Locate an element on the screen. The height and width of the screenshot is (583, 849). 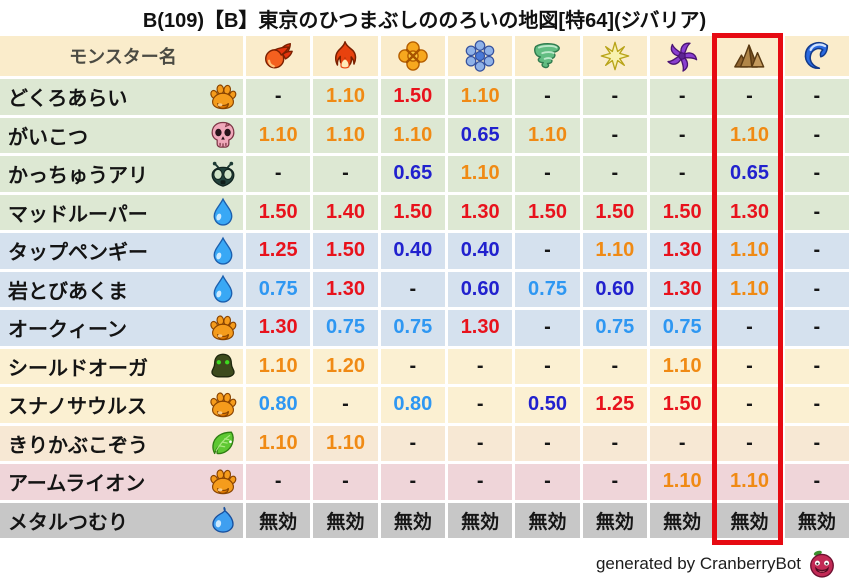
resistance-cell: 0.75 is located at coordinates (614, 328).